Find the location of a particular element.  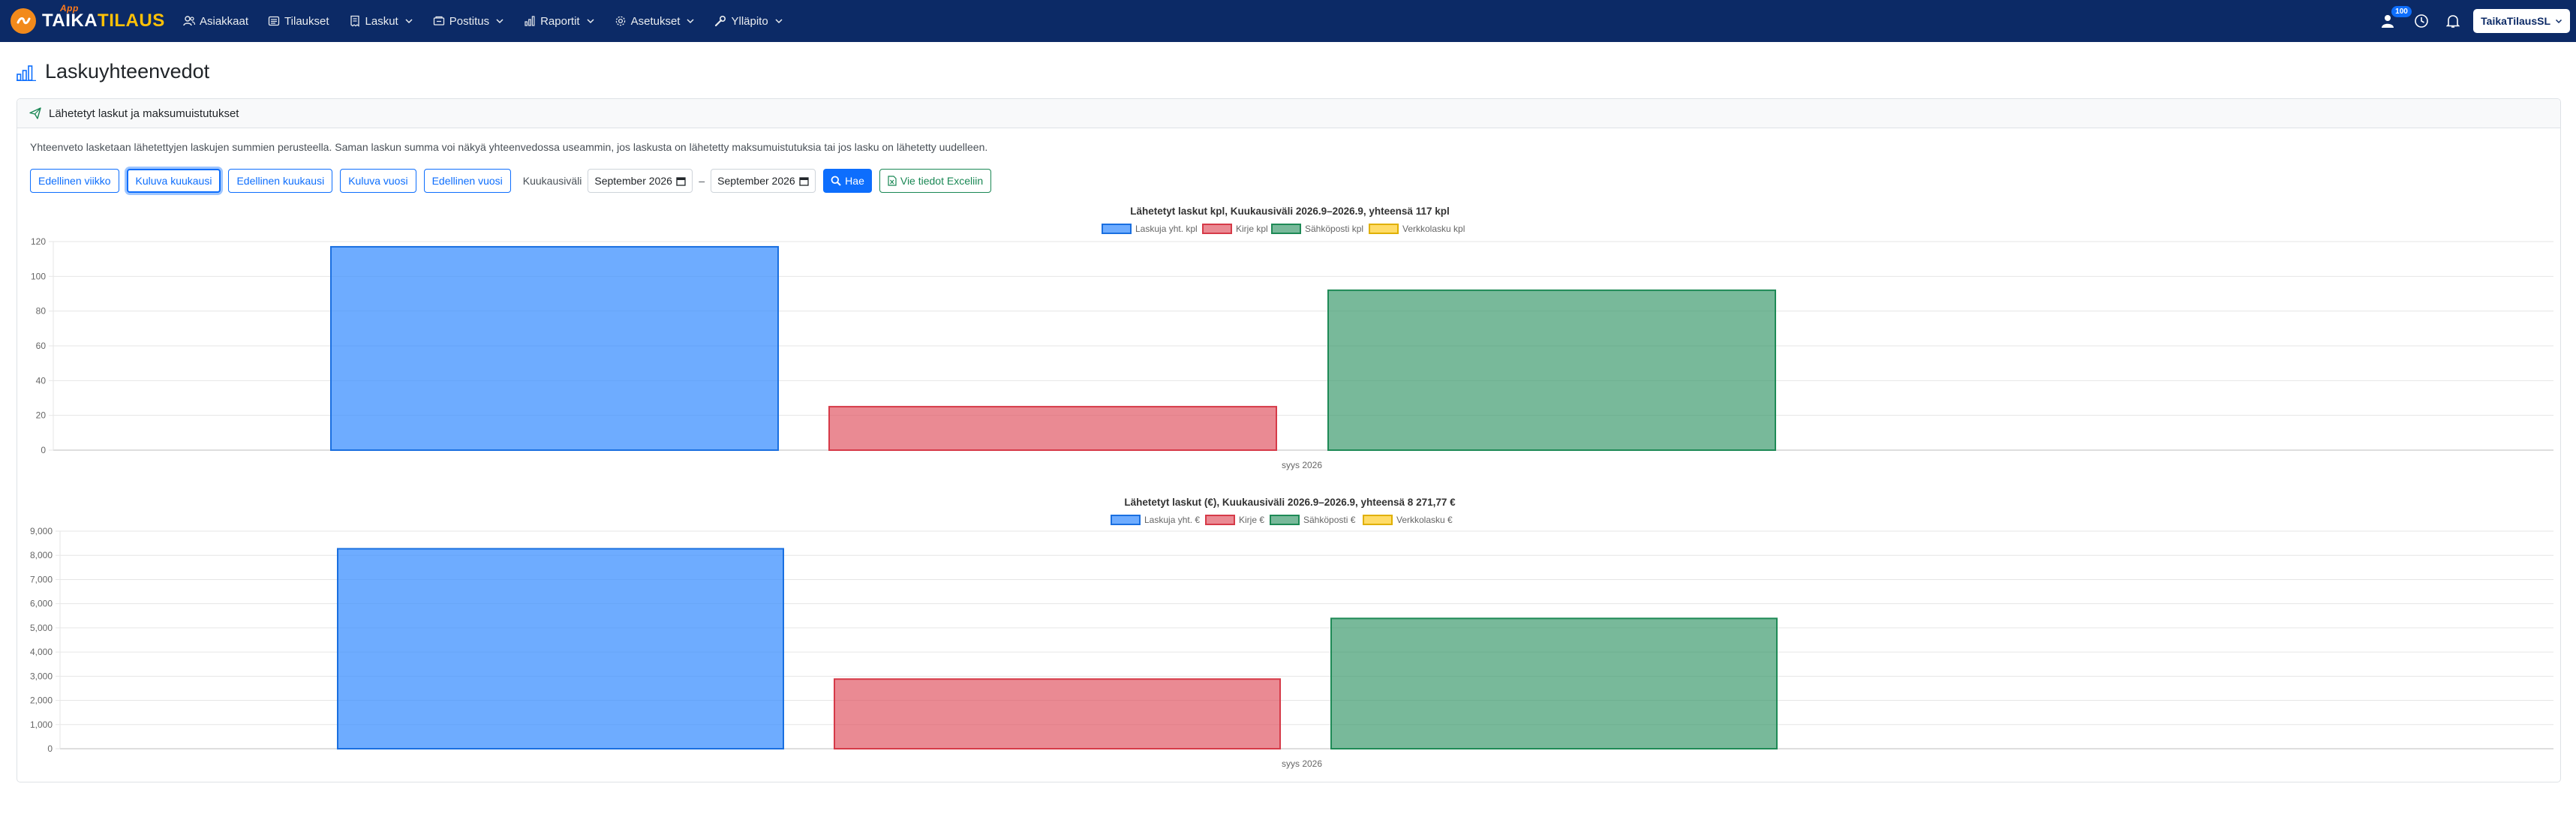

y-tick-label: 5,000 is located at coordinates (41, 628).